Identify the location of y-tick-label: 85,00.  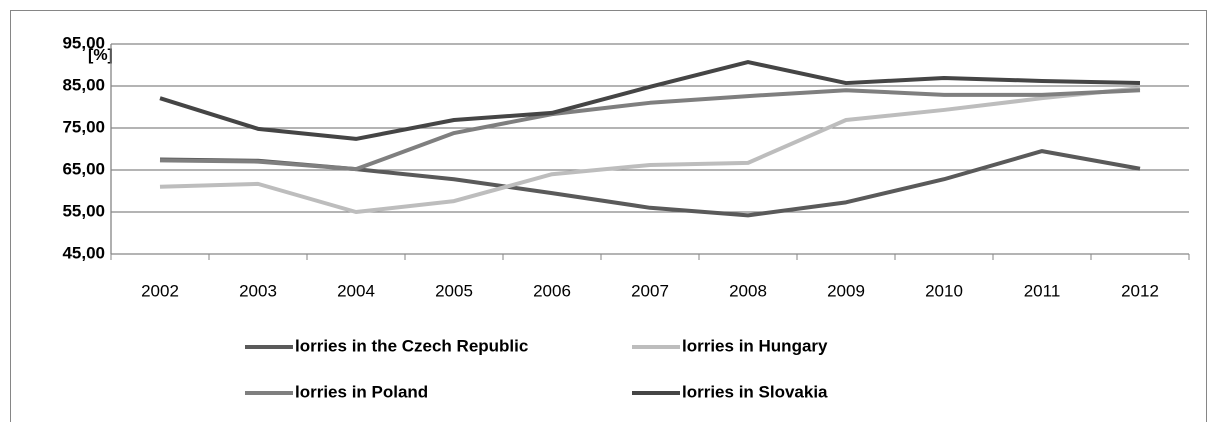
(83, 84).